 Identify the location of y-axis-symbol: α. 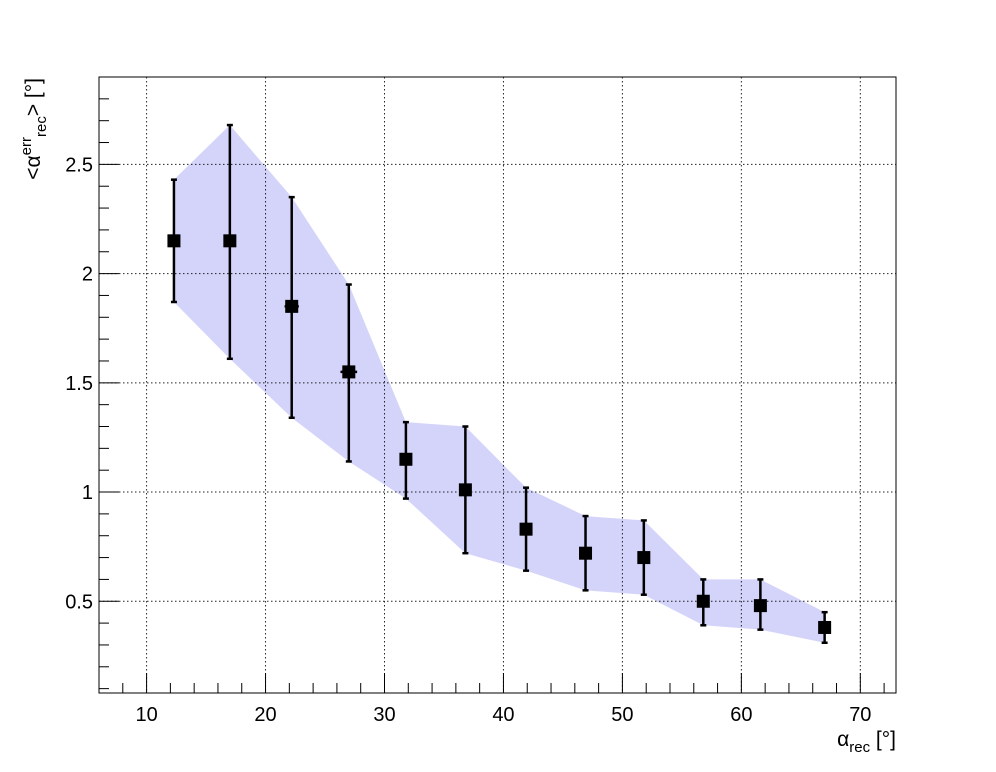
(33, 161).